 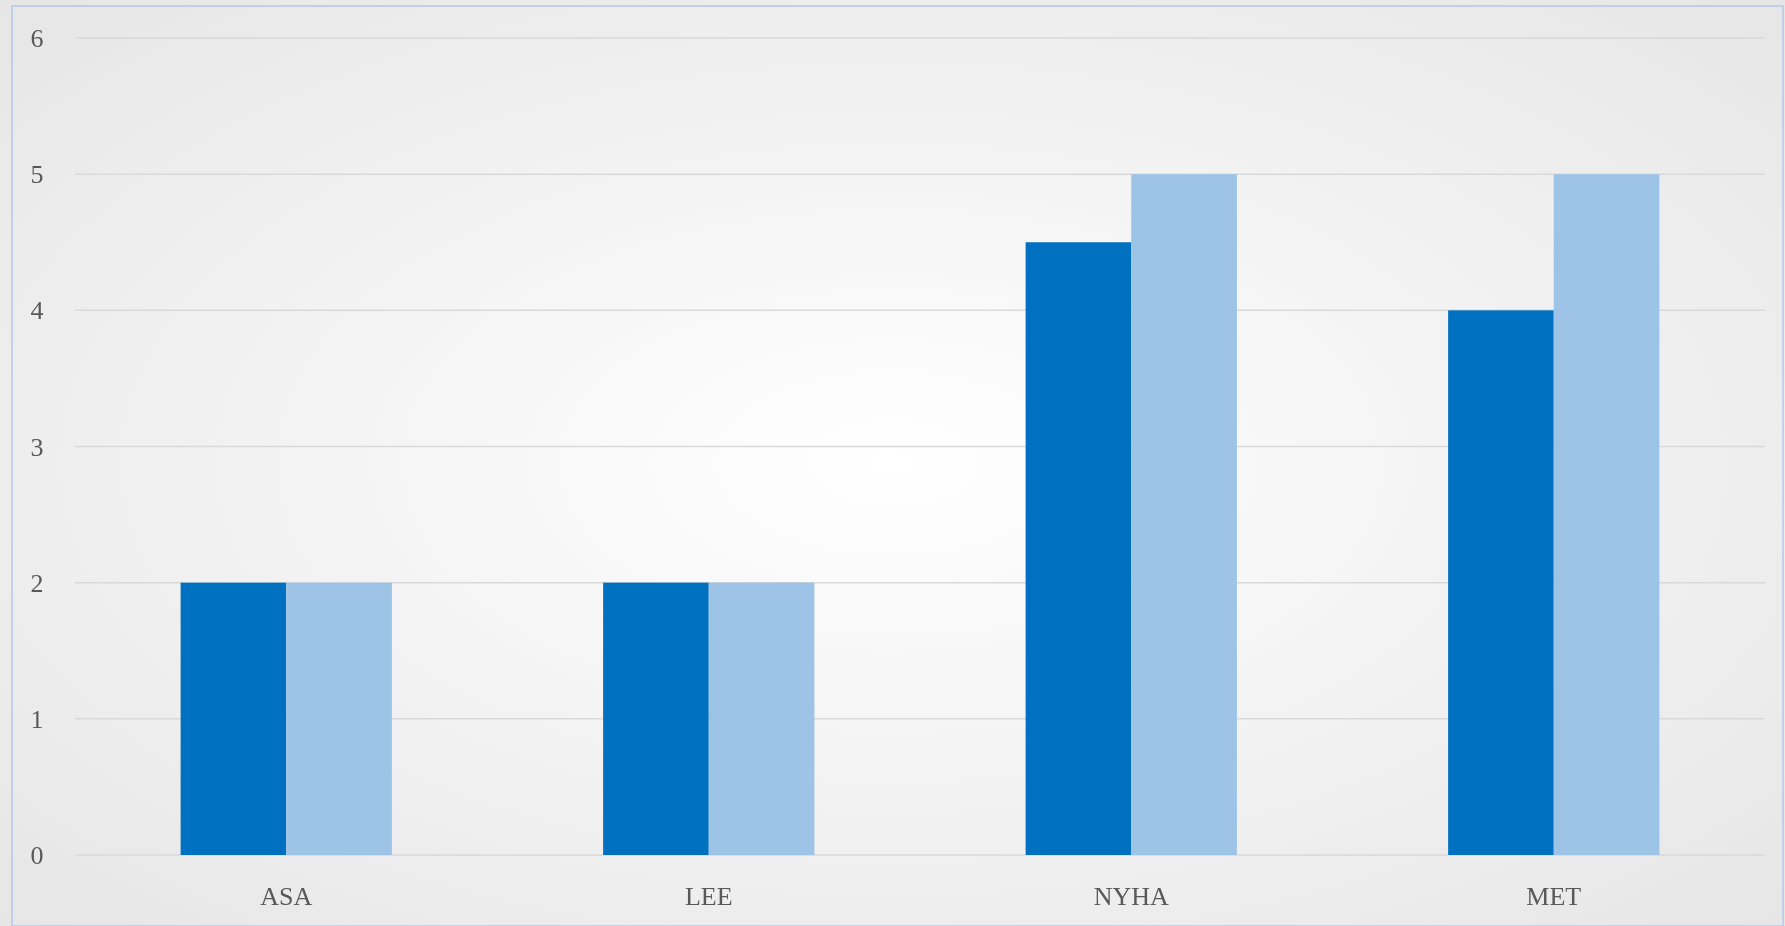 What do you see at coordinates (708, 897) in the screenshot?
I see `x-tick-label: LEE` at bounding box center [708, 897].